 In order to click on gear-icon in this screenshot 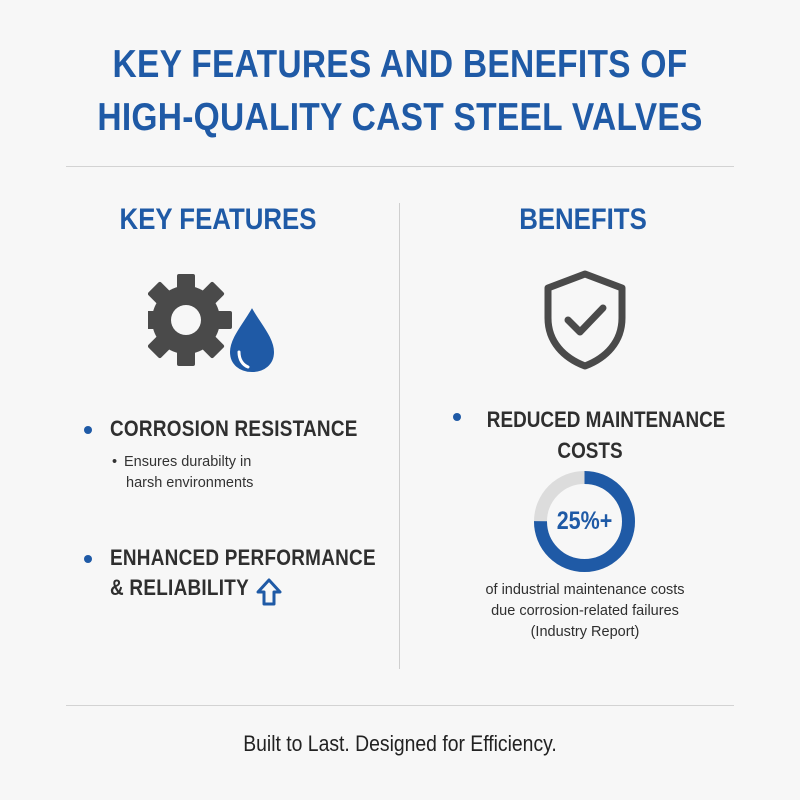, I will do `click(186, 320)`.